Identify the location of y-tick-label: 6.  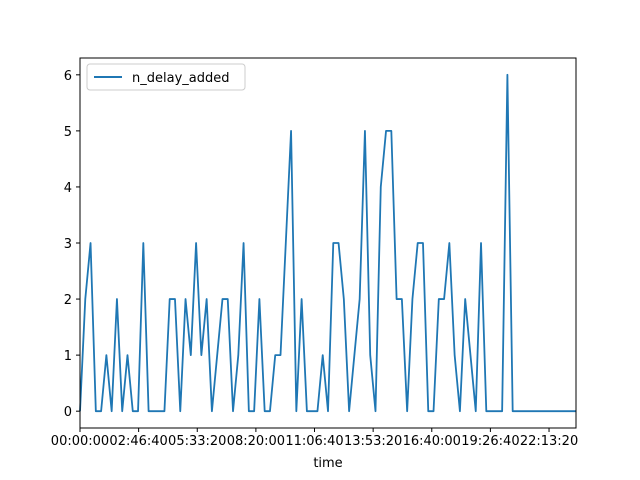
(68, 76).